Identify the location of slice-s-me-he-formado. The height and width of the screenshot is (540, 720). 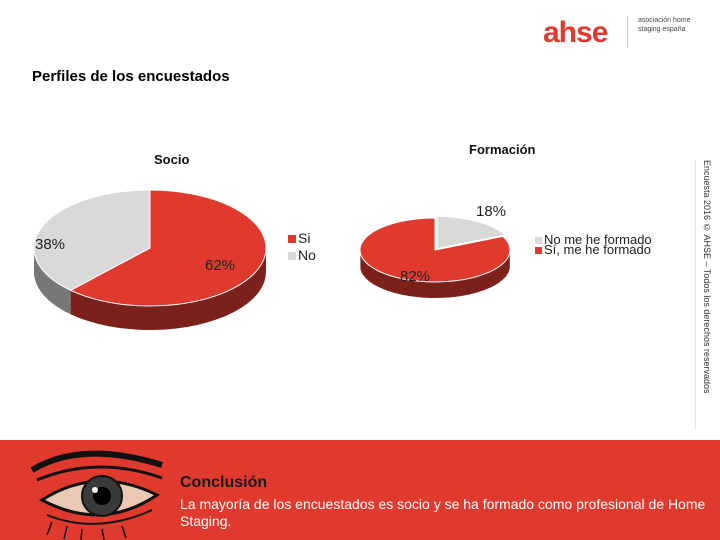
(435, 250).